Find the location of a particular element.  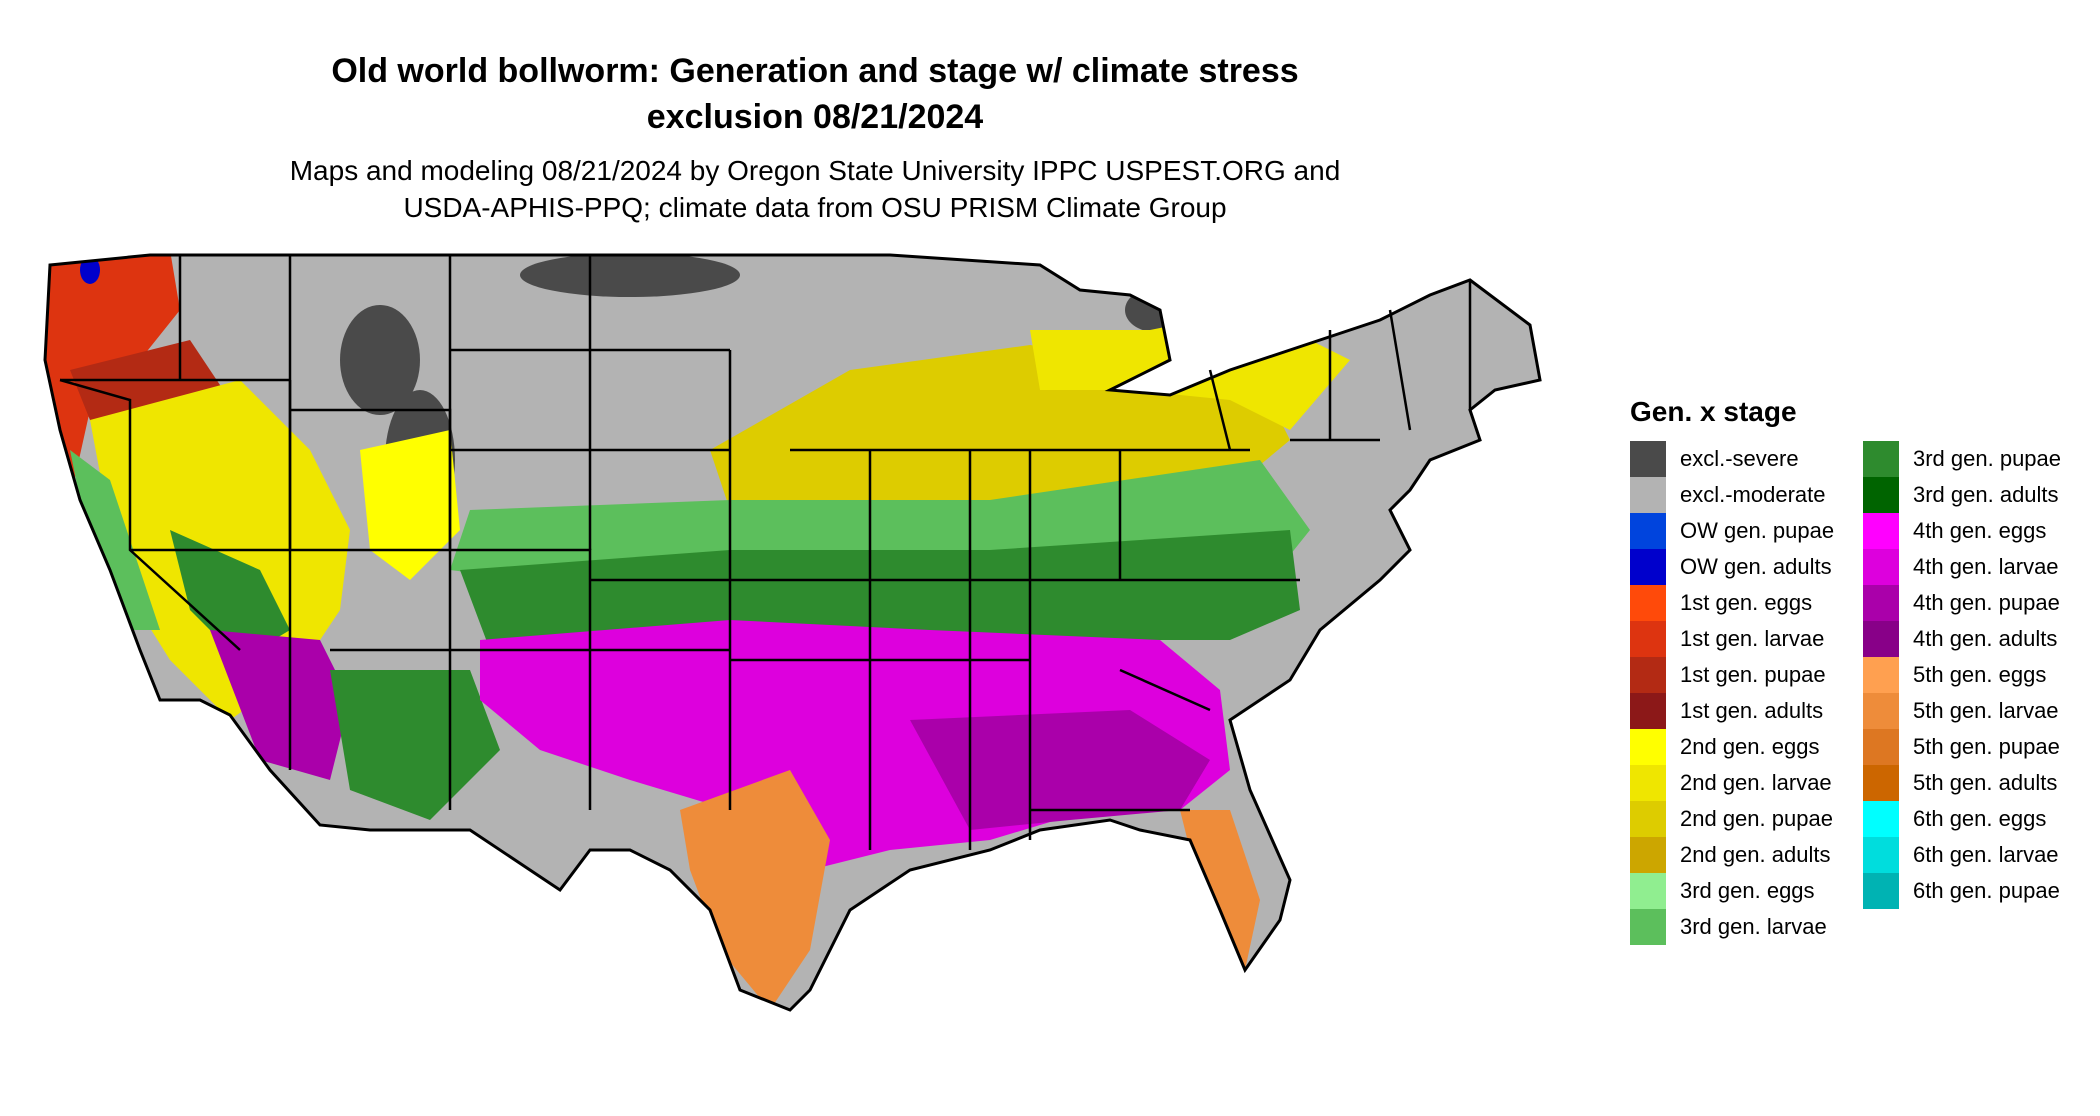

legend-item: 2nd gen. eggs is located at coordinates (1746, 747).